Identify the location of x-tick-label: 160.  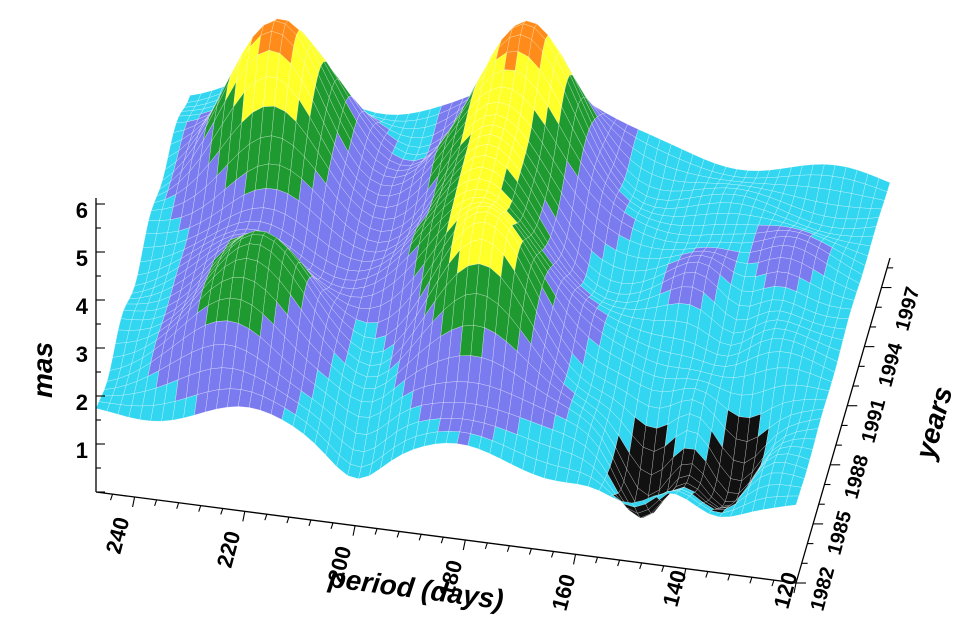
(564, 592).